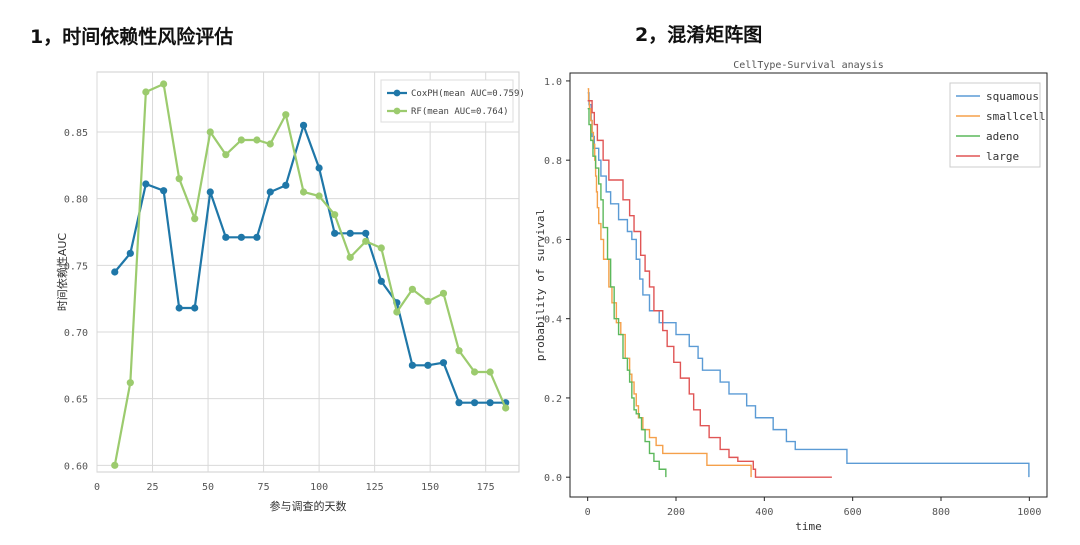 Image resolution: width=1080 pixels, height=545 pixels. I want to click on section-title-left: 1，时间依赖性风险评估, so click(132, 37).